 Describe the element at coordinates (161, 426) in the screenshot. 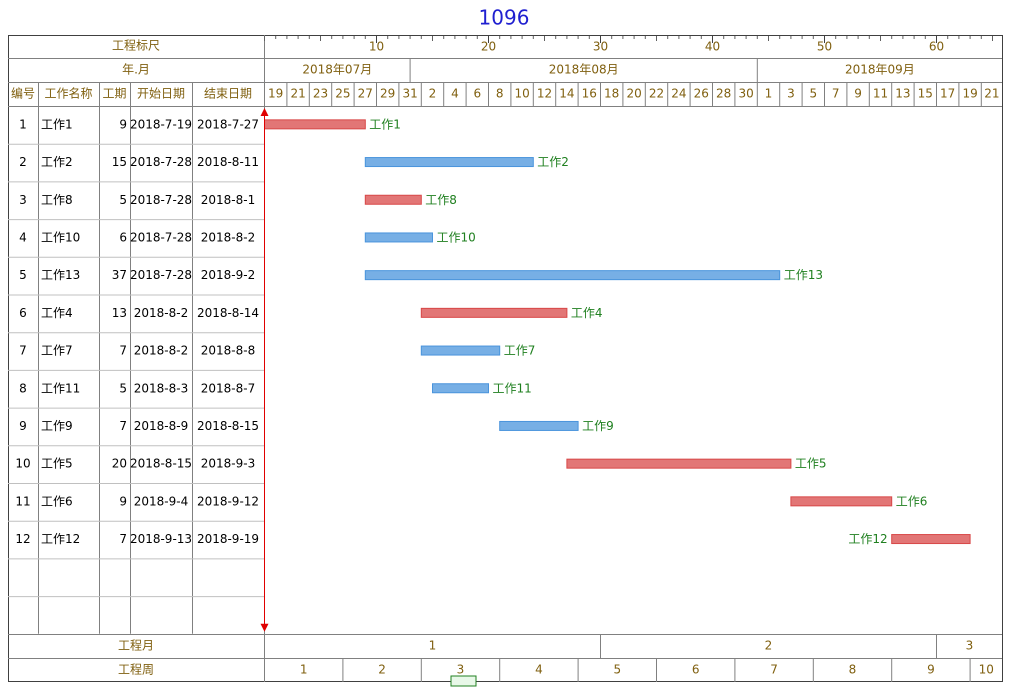

I see `task-start: 2018-8-9` at that location.